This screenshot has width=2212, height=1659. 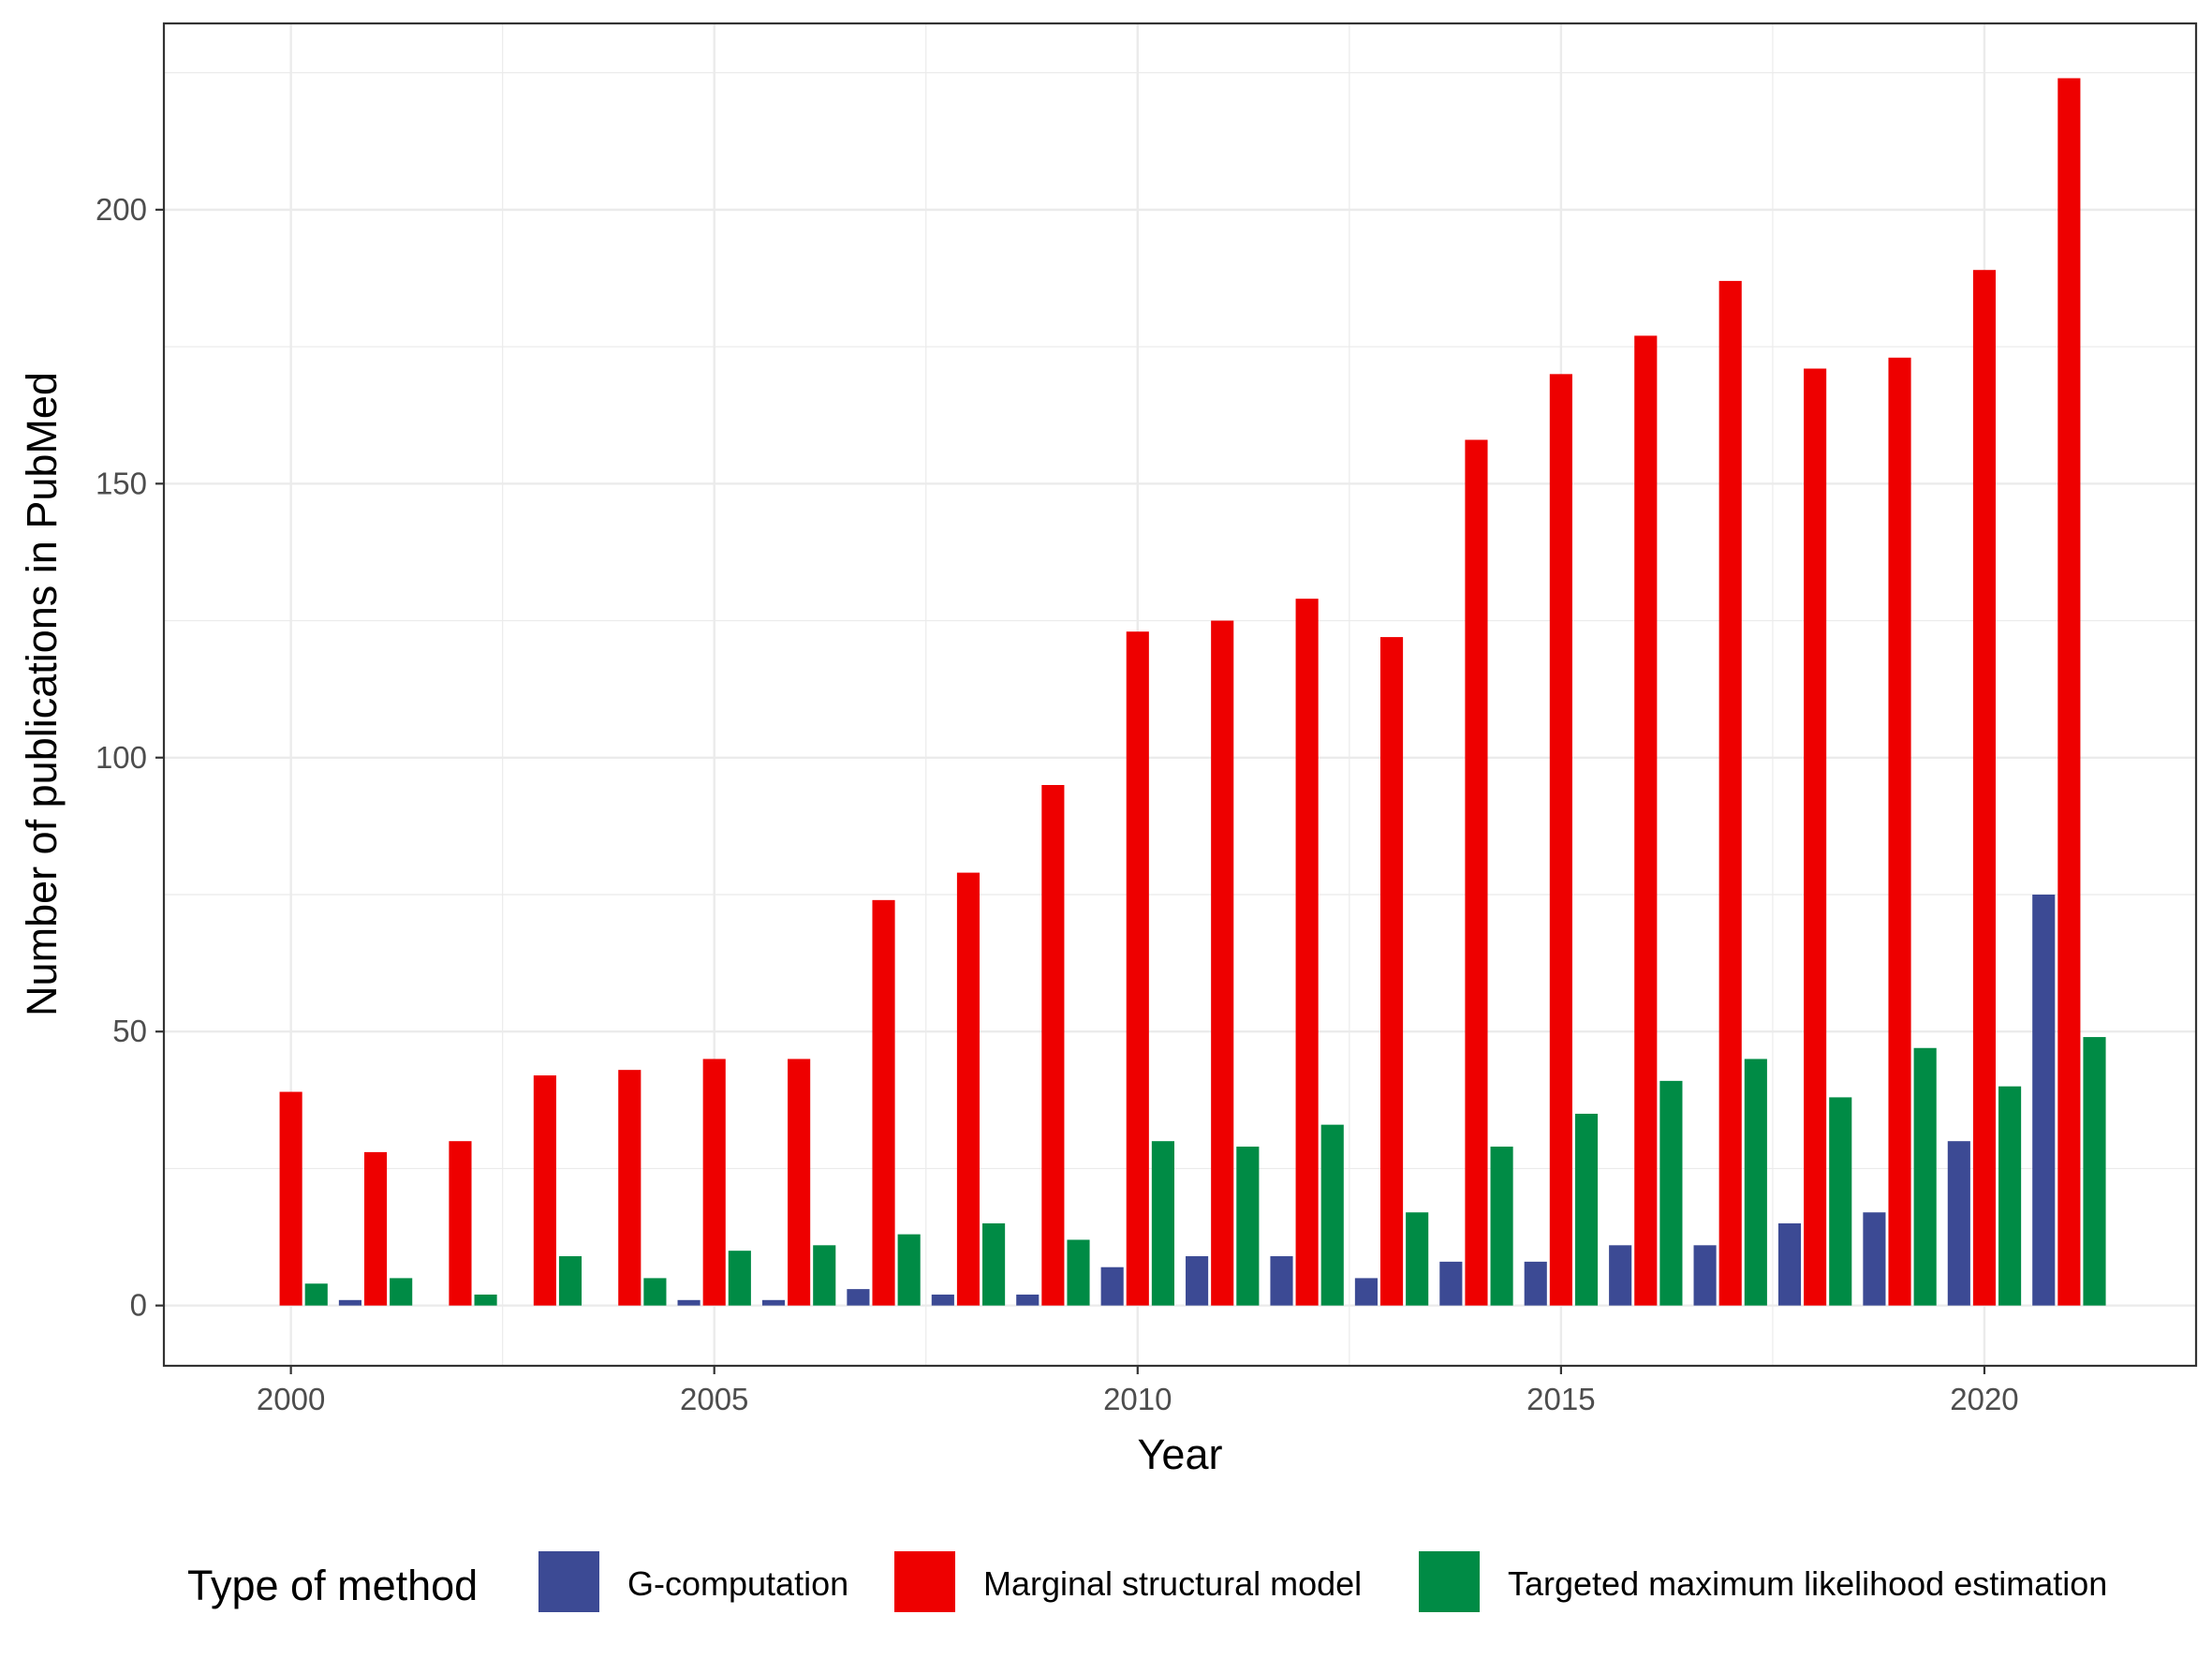 What do you see at coordinates (714, 1399) in the screenshot?
I see `x-tick-label: 2005` at bounding box center [714, 1399].